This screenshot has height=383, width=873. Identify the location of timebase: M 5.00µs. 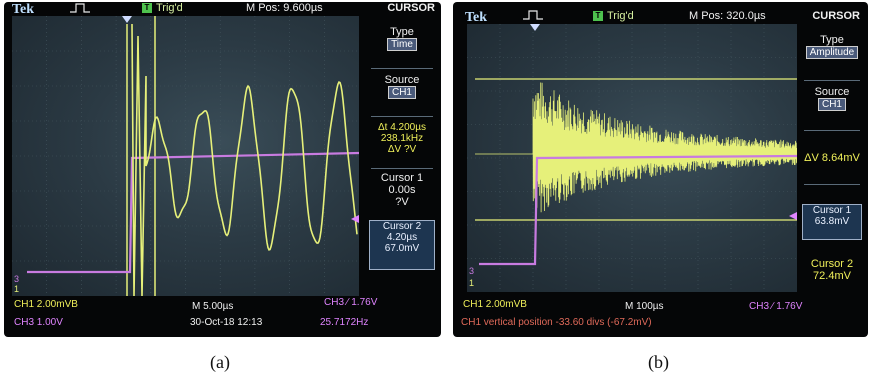
(213, 306).